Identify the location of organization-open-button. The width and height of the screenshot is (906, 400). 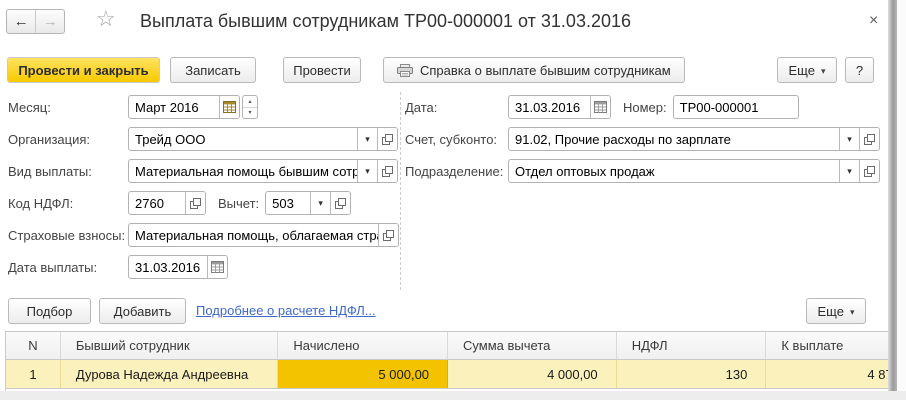
(387, 139).